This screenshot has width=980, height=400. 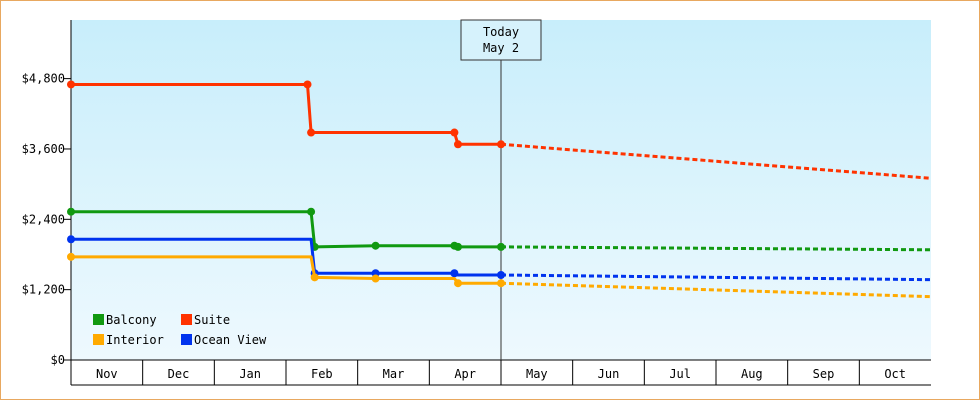 I want to click on today-label: Today, so click(x=501, y=32).